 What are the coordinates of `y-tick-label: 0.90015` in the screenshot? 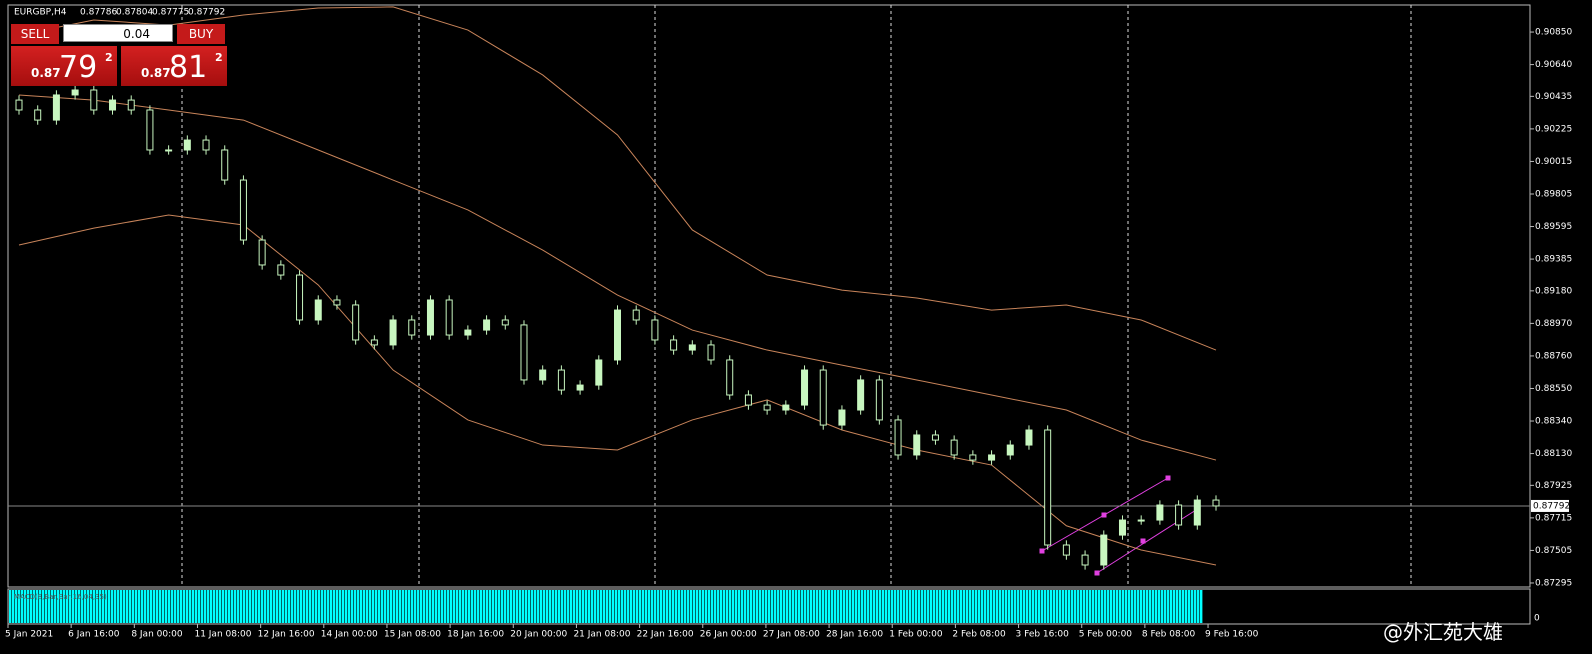 It's located at (1553, 162).